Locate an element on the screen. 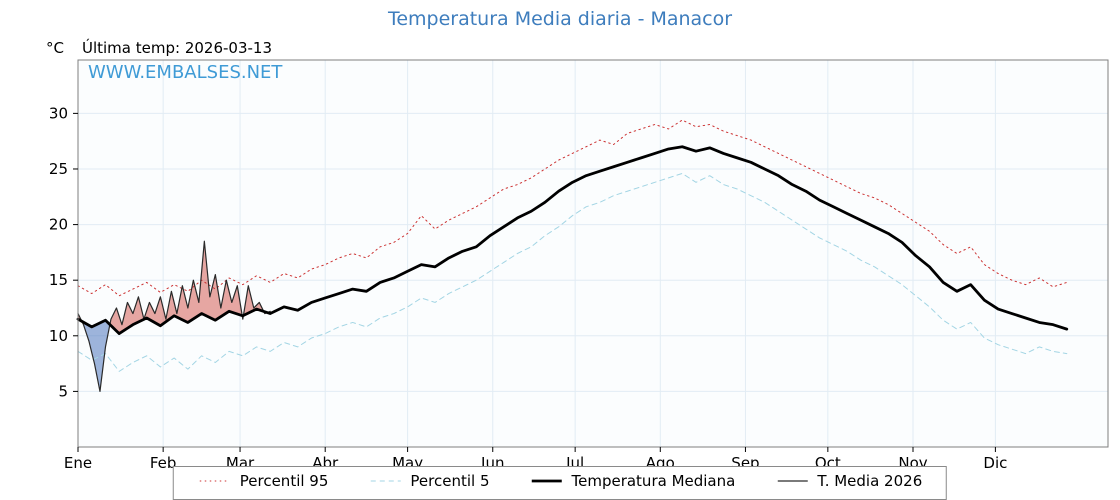 Image resolution: width=1120 pixels, height=500 pixels. legend-label: T. Media 2026 is located at coordinates (870, 481).